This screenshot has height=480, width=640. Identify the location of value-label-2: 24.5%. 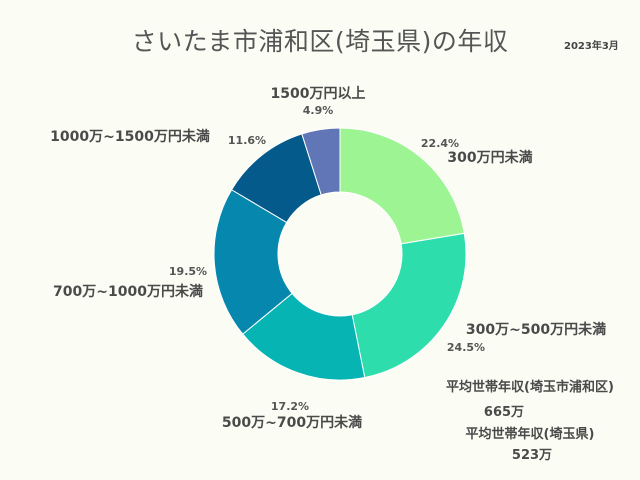
(466, 347).